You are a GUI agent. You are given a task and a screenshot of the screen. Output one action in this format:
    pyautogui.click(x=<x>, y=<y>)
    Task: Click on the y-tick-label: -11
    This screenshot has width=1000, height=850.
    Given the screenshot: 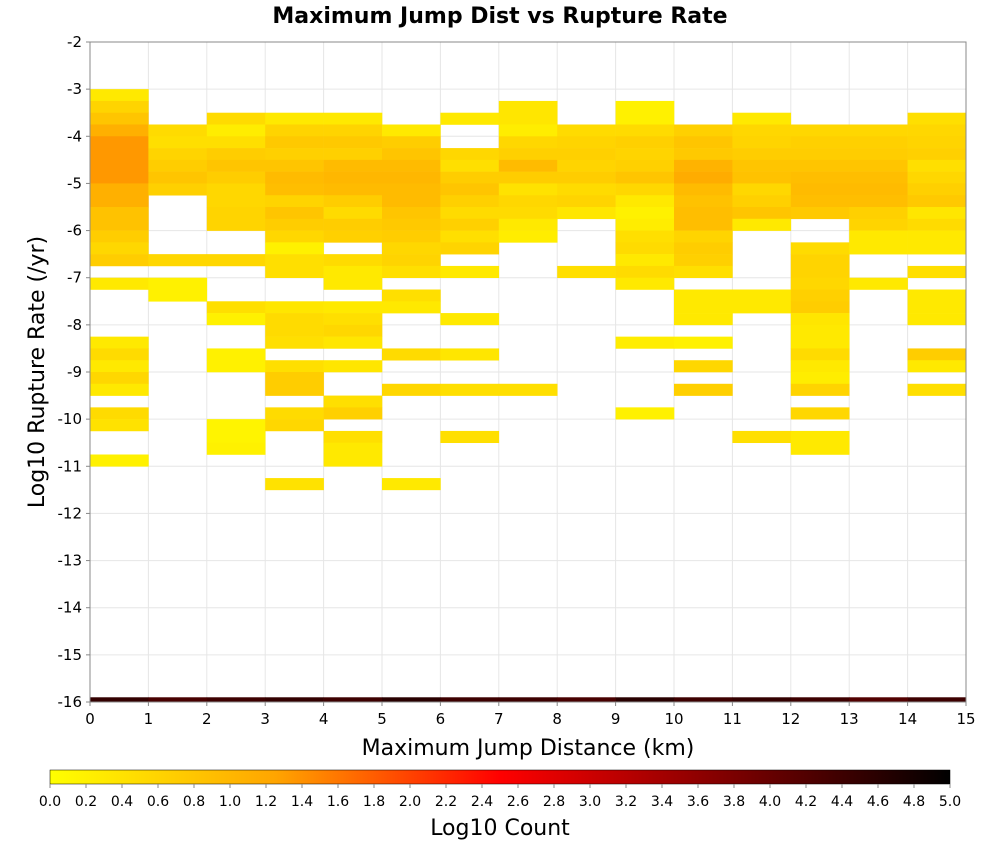 What is the action you would take?
    pyautogui.click(x=70, y=466)
    